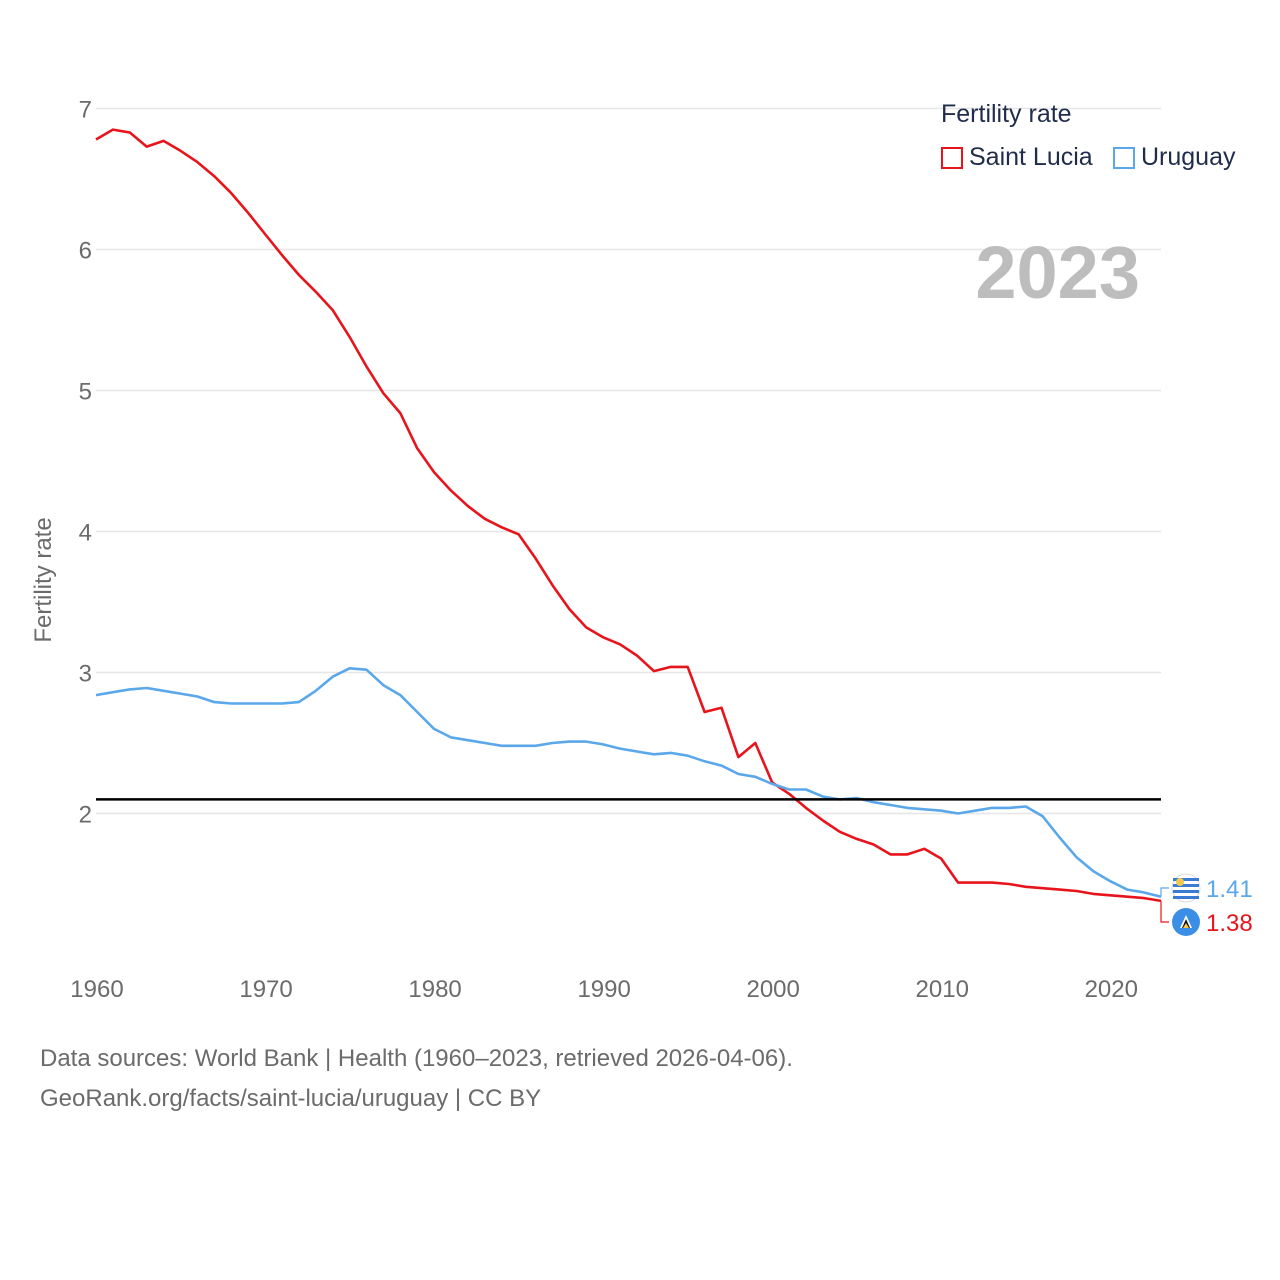 Image resolution: width=1280 pixels, height=1280 pixels. Describe the element at coordinates (85, 251) in the screenshot. I see `y-tick-label: 6` at that location.